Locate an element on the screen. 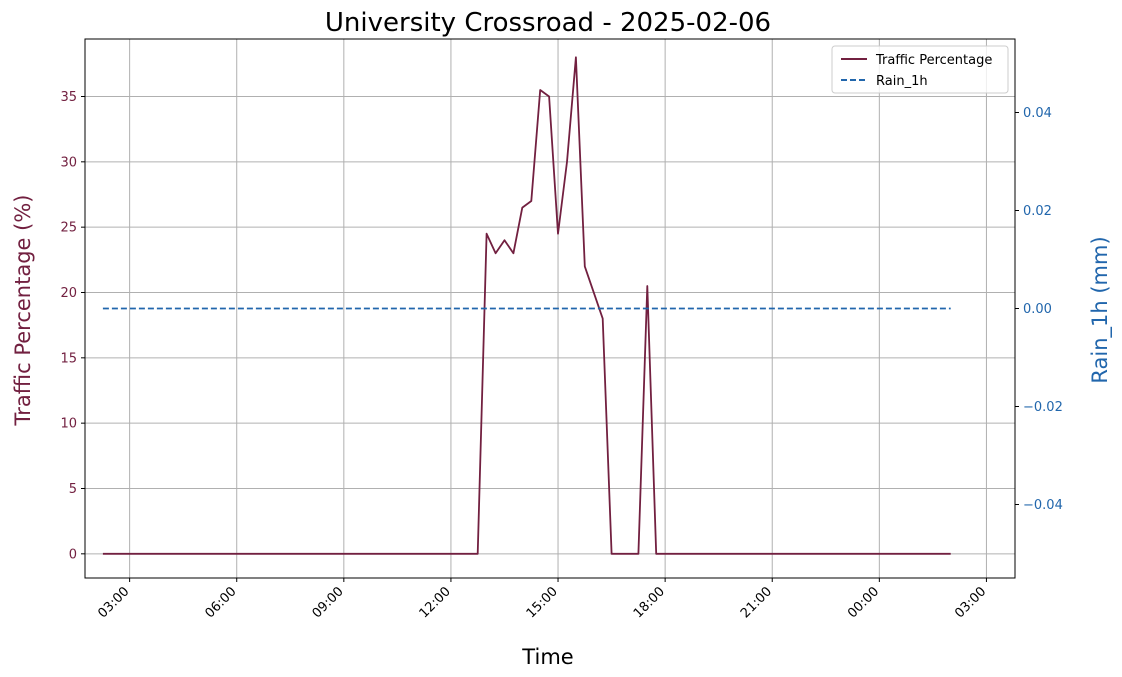  y-left-tick-label: 35 is located at coordinates (68, 97).